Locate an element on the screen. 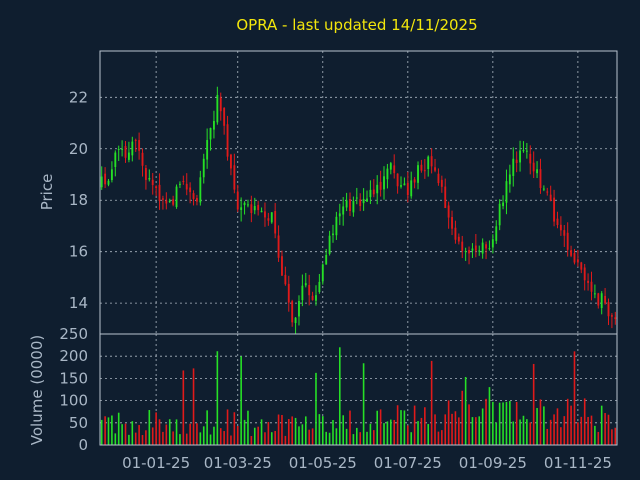 The width and height of the screenshot is (640, 480). x-tick-label: 01-03-25 is located at coordinates (238, 463).